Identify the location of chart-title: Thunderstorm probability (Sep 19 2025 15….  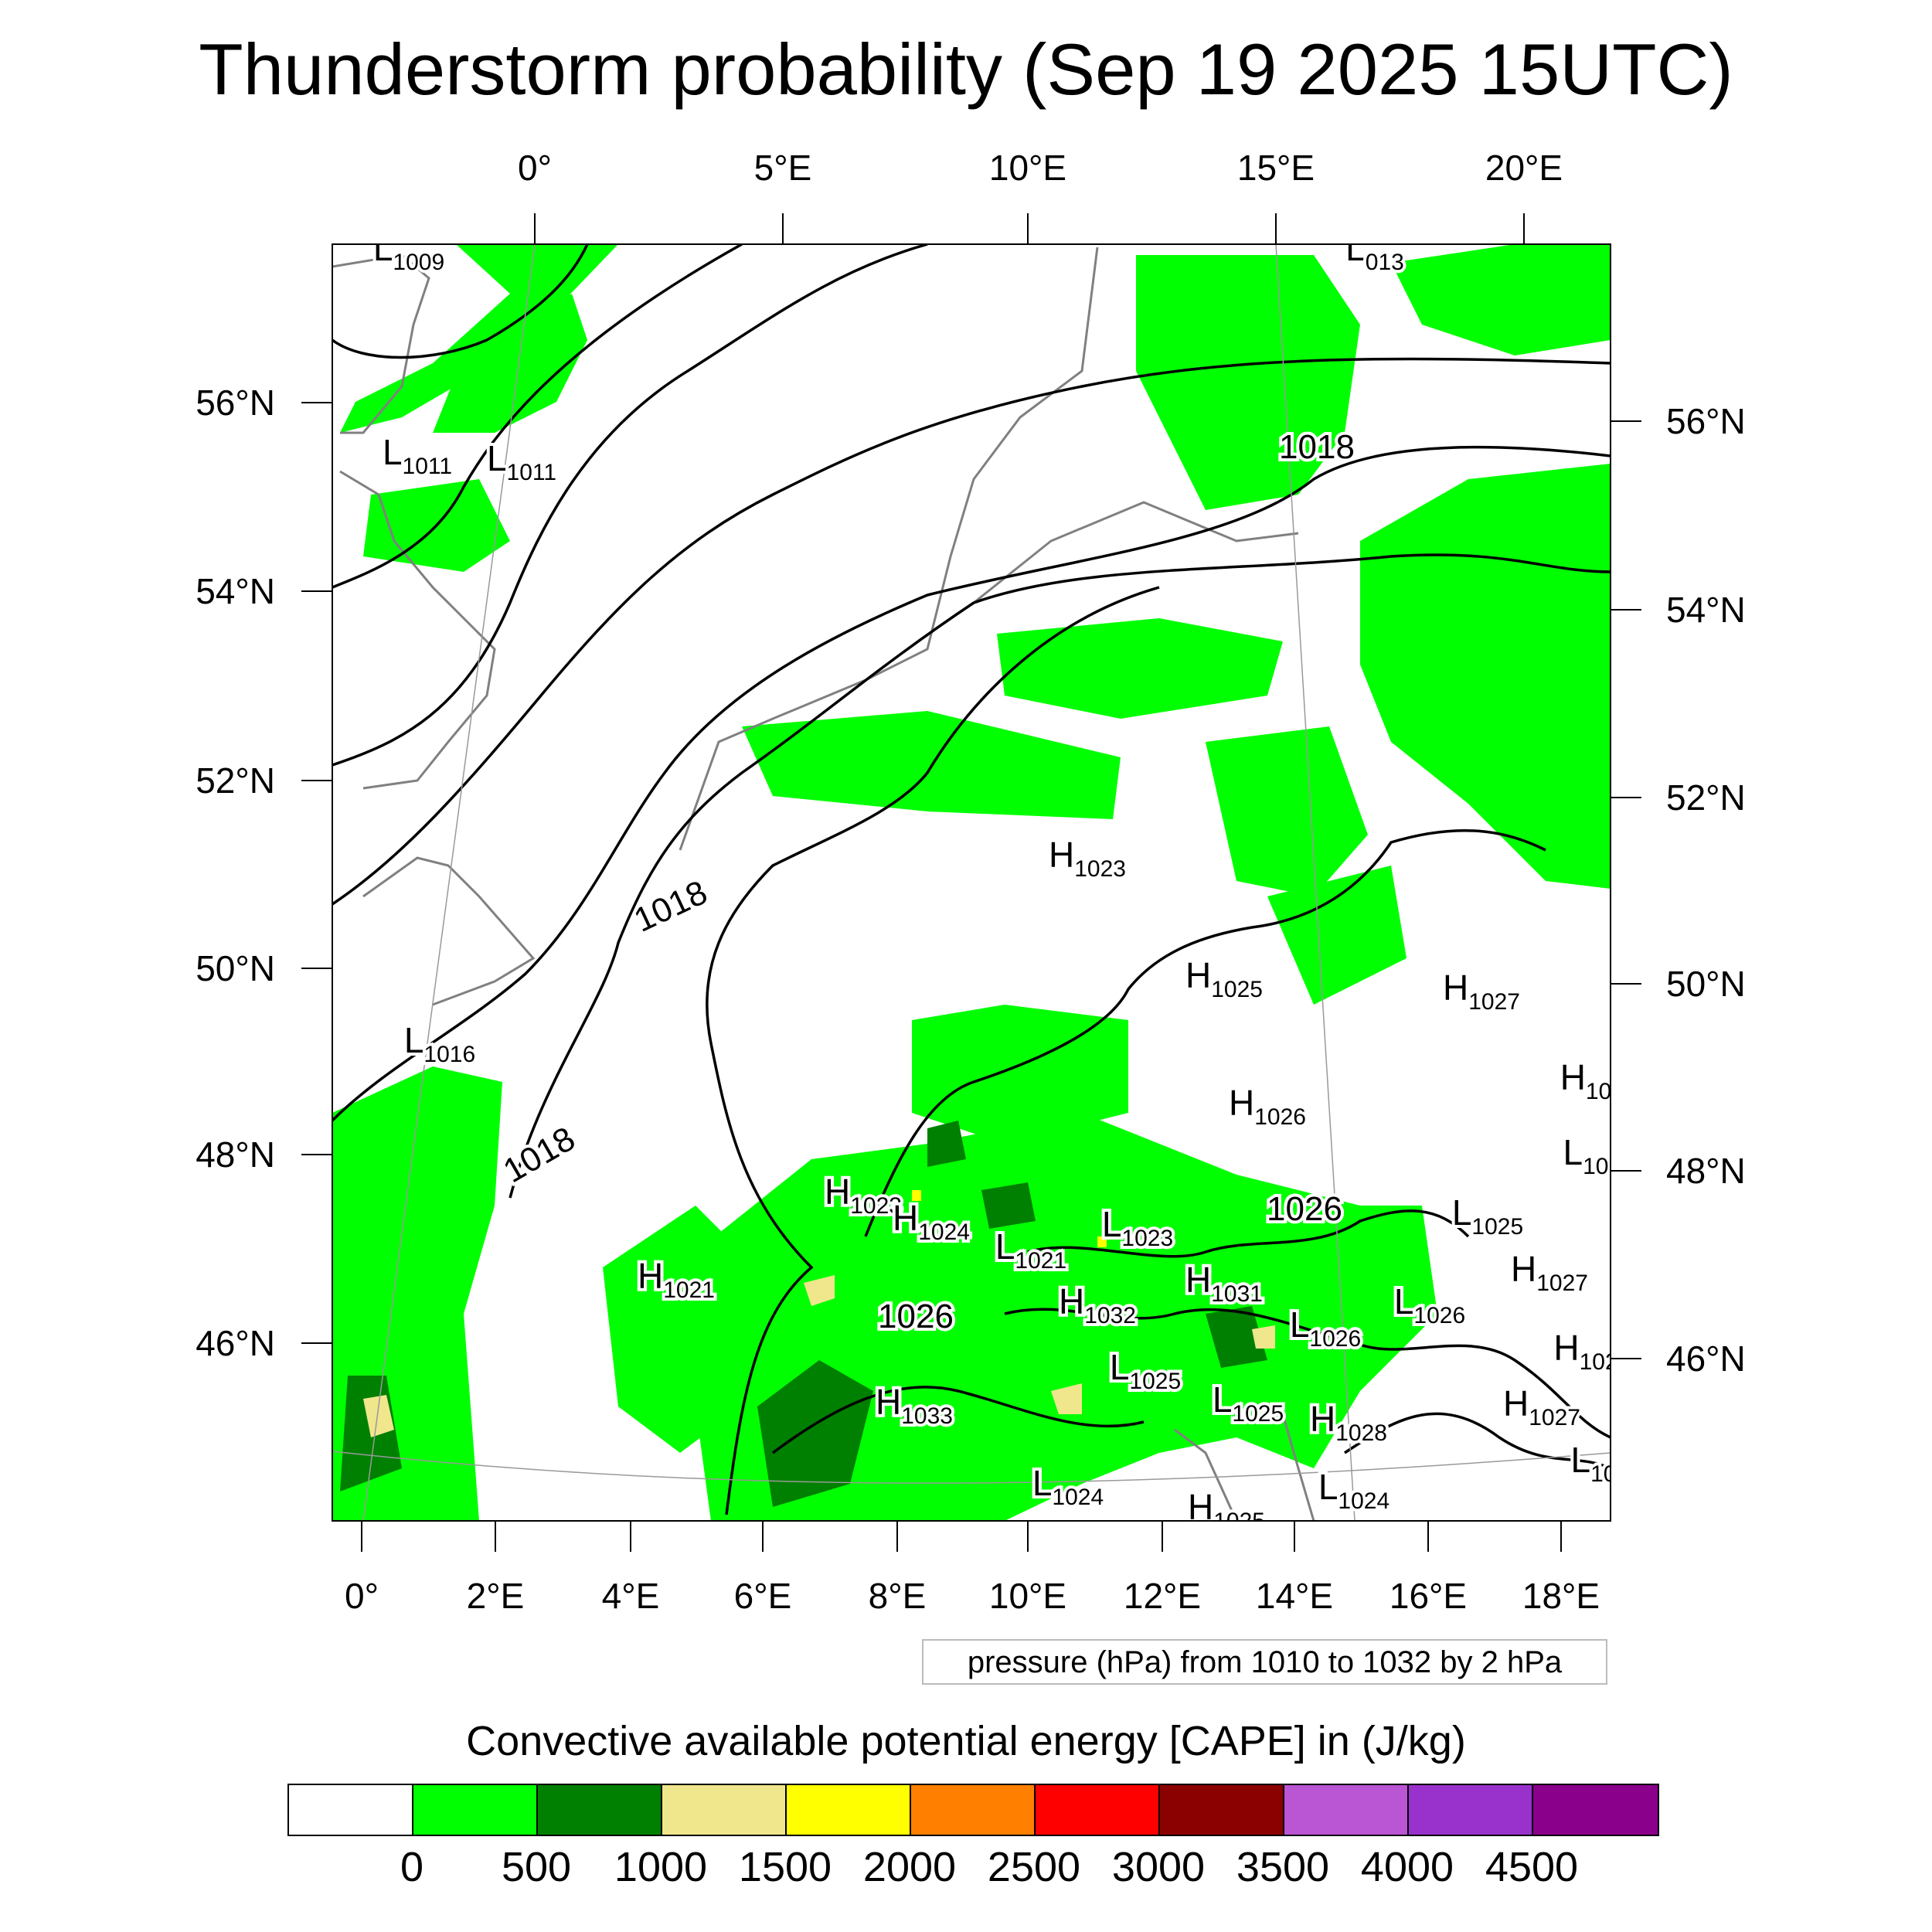
(966, 70).